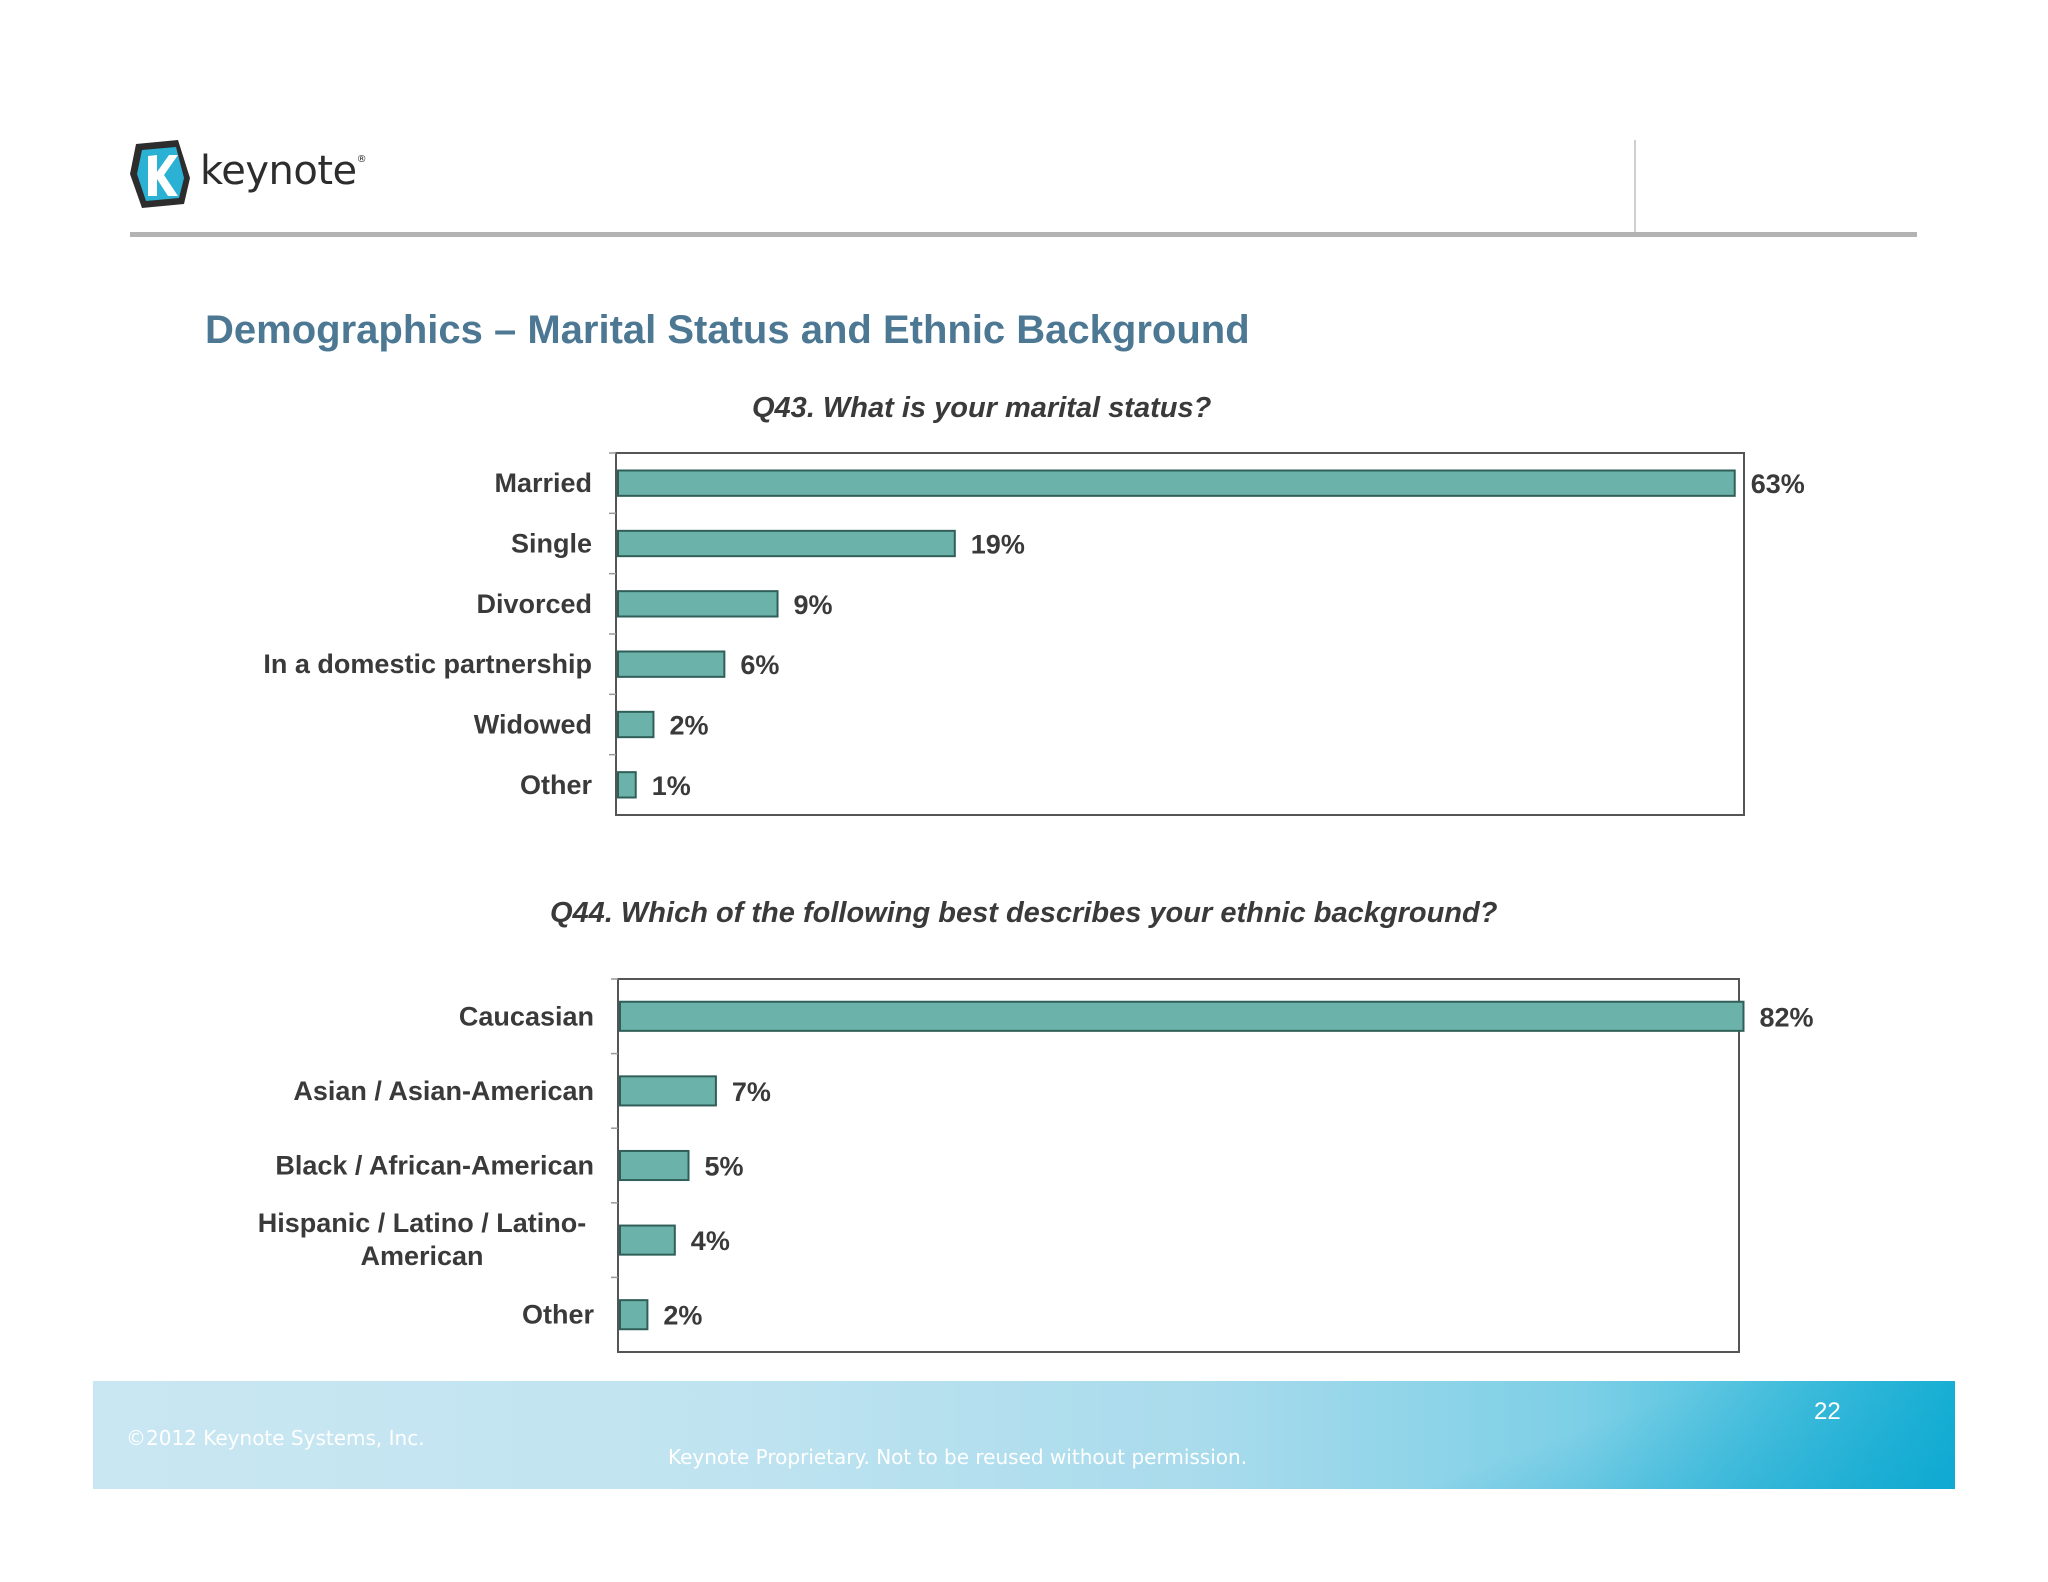 This screenshot has width=2048, height=1582. What do you see at coordinates (361, 159) in the screenshot?
I see `logo-registered-mark: ®` at bounding box center [361, 159].